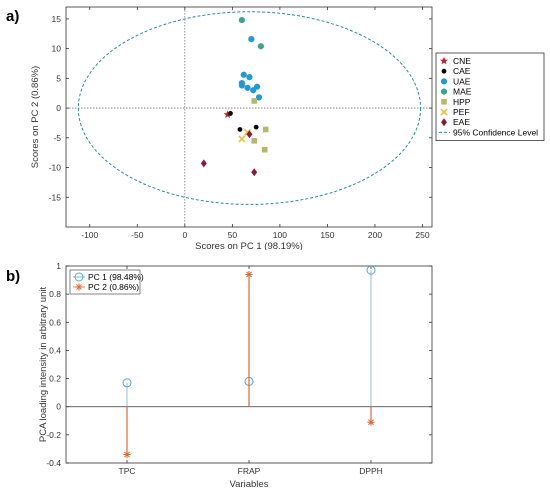 The height and width of the screenshot is (495, 550). I want to click on legend-marker-cae, so click(444, 71).